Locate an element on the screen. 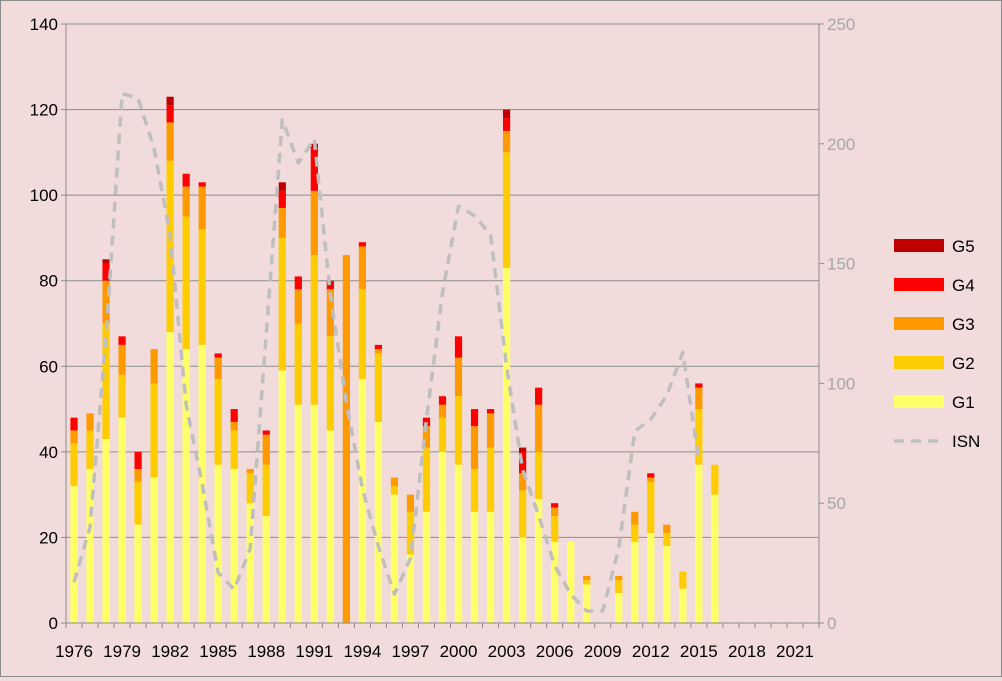  x-tick-label: 1991 is located at coordinates (314, 651).